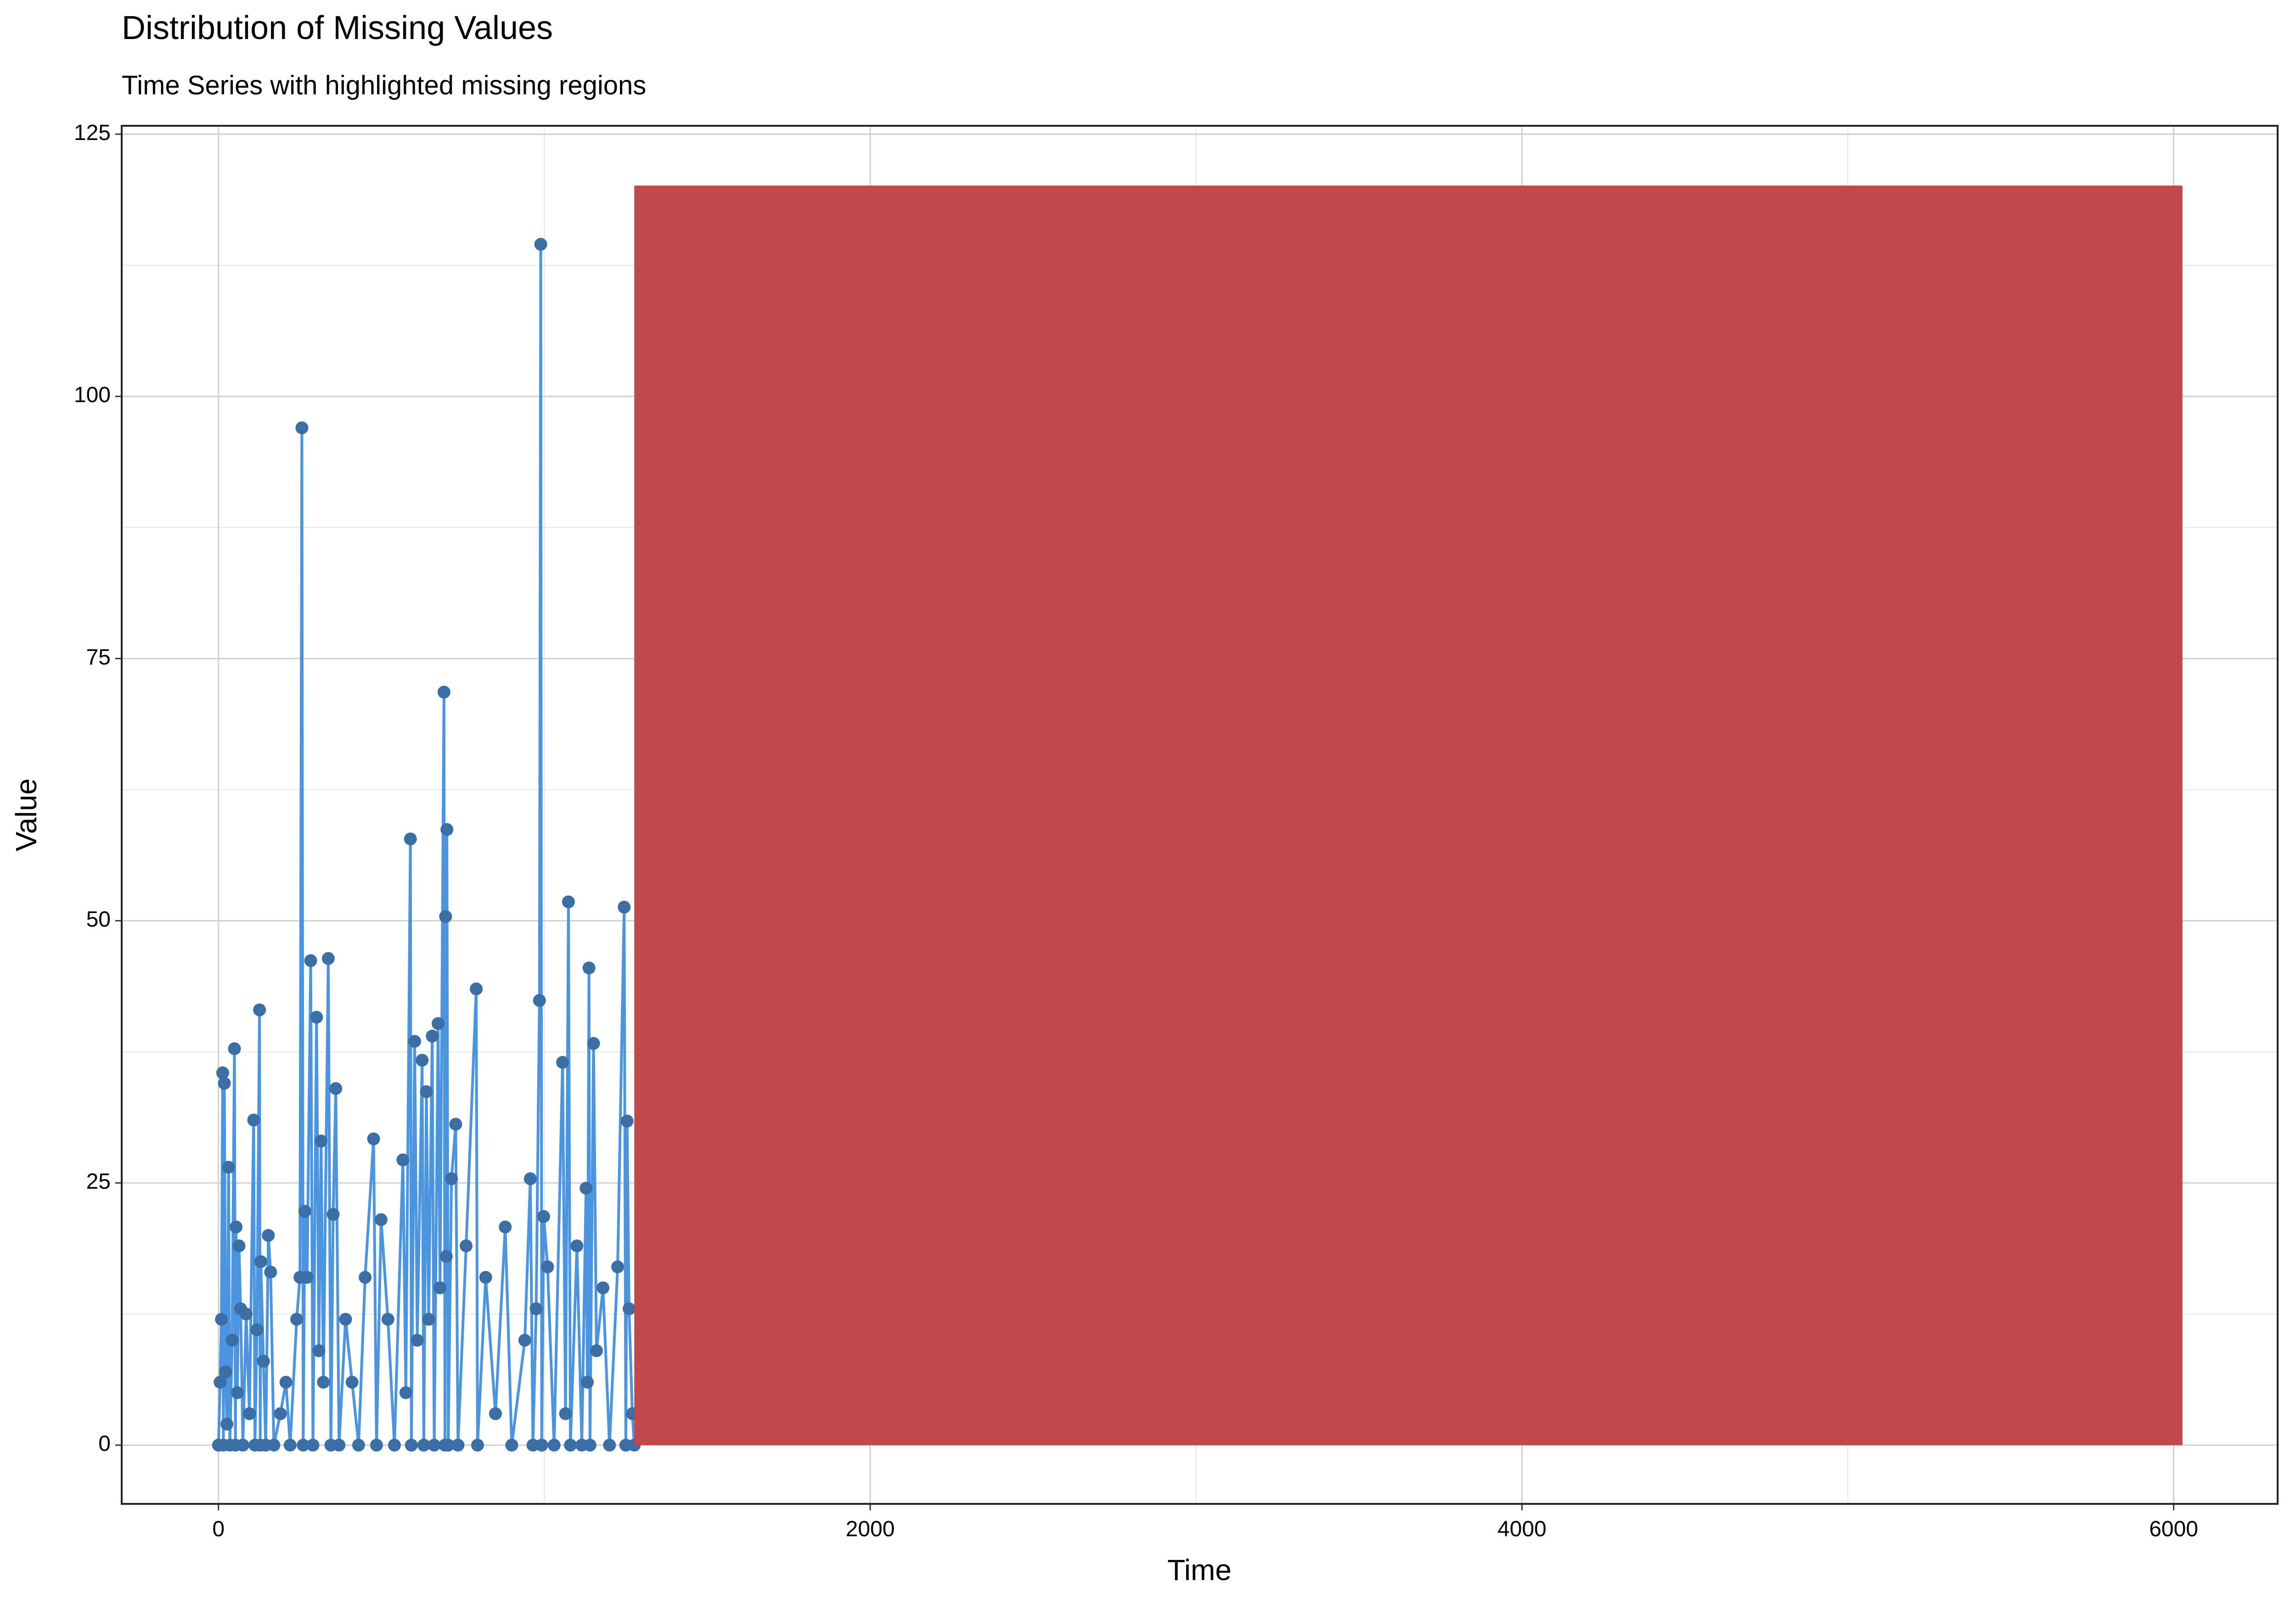  What do you see at coordinates (98, 657) in the screenshot?
I see `y-tick-label: 75` at bounding box center [98, 657].